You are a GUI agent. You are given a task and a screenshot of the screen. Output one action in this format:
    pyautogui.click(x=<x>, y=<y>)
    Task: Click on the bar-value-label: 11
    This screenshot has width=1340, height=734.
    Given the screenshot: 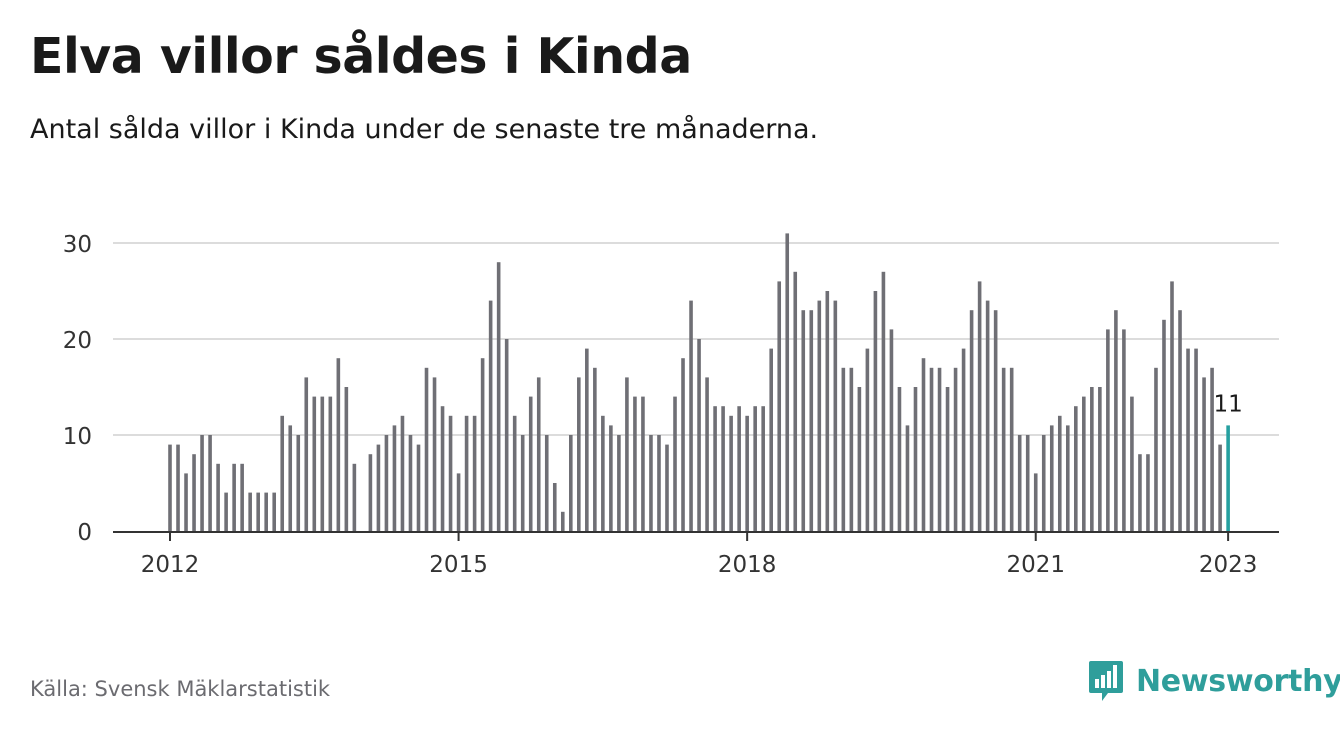 What is the action you would take?
    pyautogui.click(x=1227, y=404)
    